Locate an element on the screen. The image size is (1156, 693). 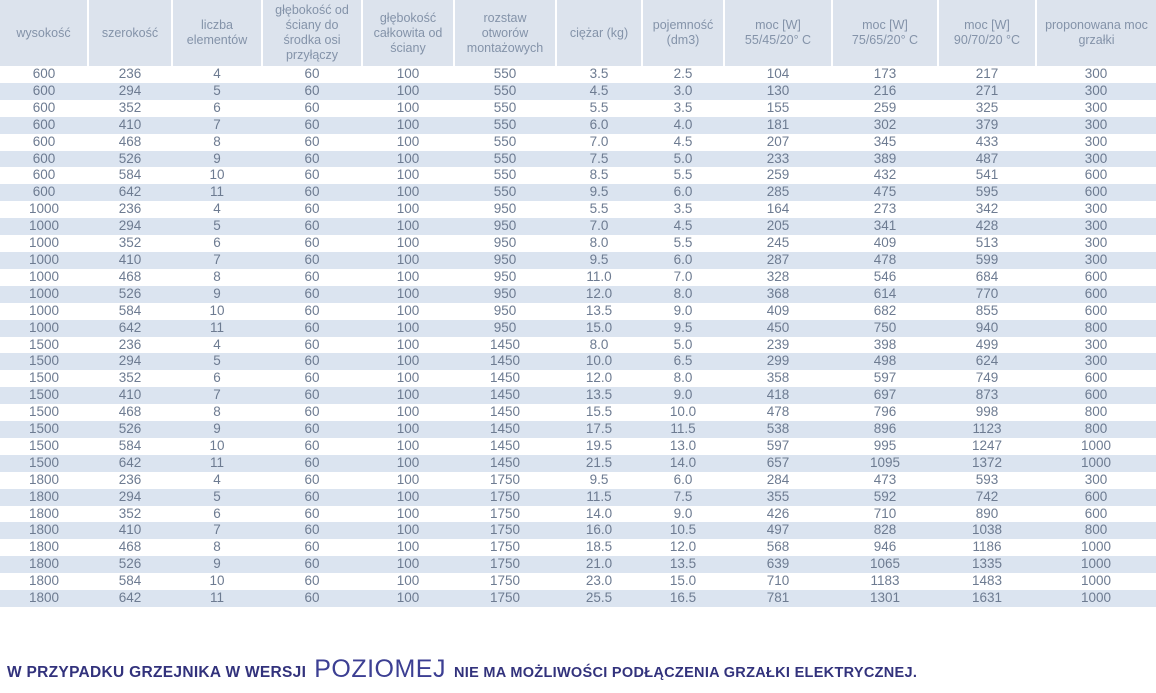
table-cell: 25.5 is located at coordinates (599, 598).